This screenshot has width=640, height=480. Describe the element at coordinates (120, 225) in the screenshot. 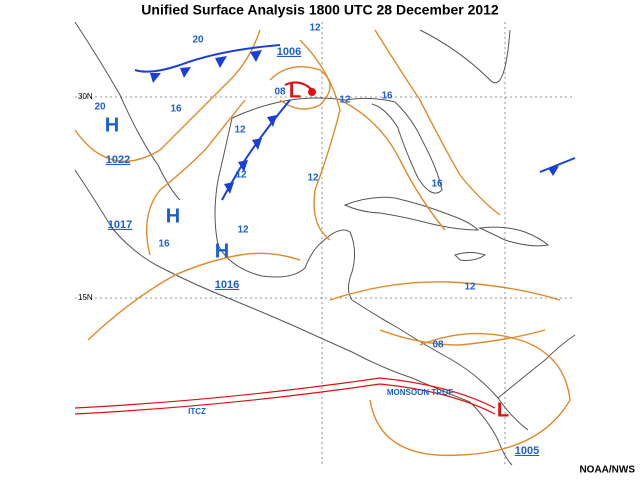

I see `pressure-value: 1017` at that location.